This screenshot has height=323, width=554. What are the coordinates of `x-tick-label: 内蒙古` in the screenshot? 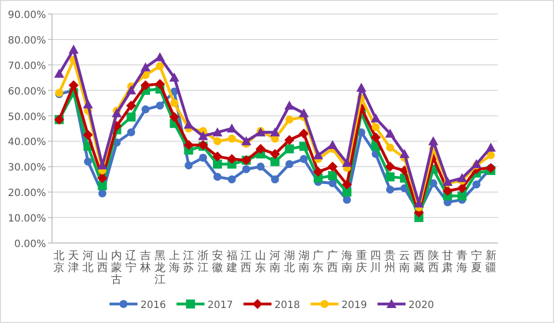 It's located at (116, 267).